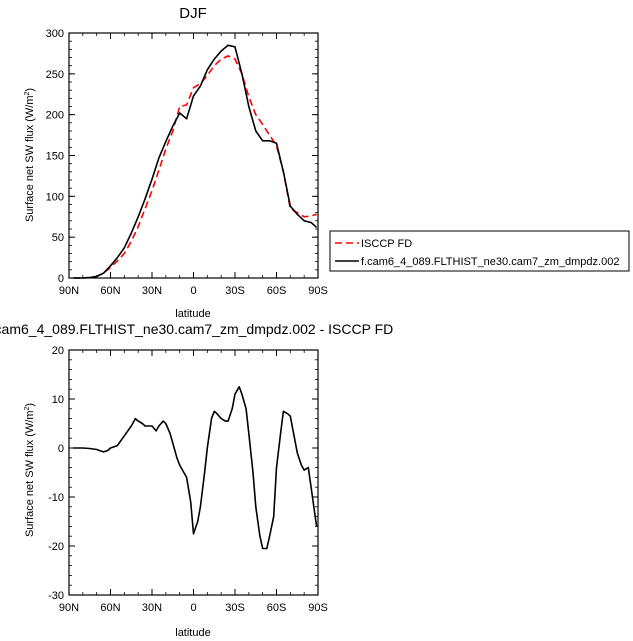 This screenshot has height=641, width=633. I want to click on legend-label-isccp: ISCCP FD, so click(386, 244).